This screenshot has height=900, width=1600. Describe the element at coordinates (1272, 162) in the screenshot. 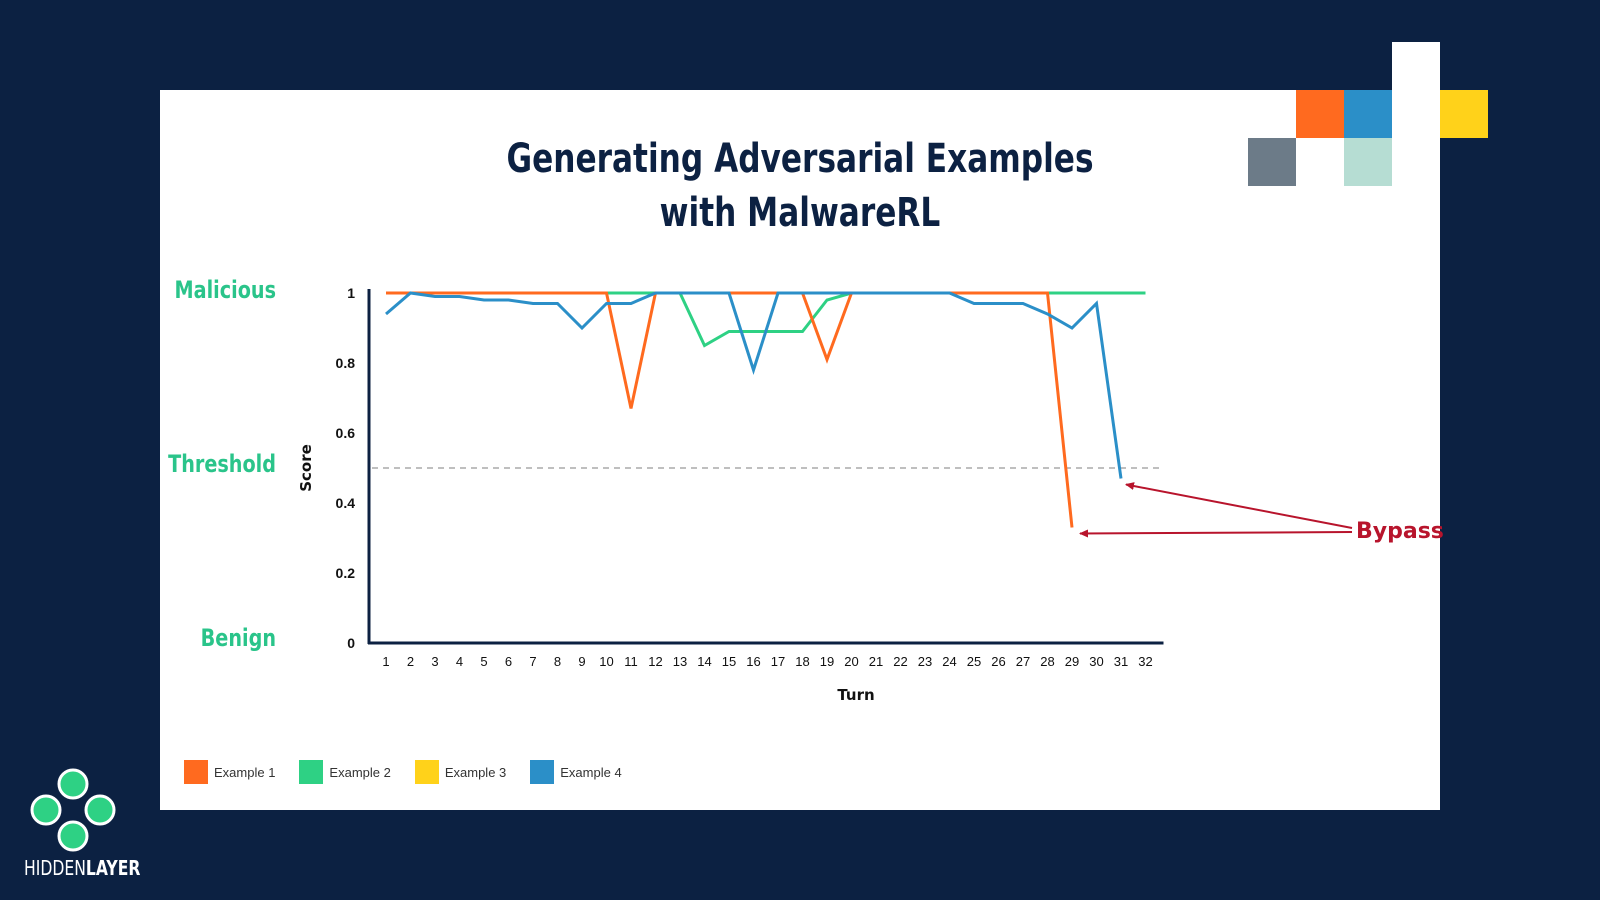

I see `deco-block-gray` at that location.